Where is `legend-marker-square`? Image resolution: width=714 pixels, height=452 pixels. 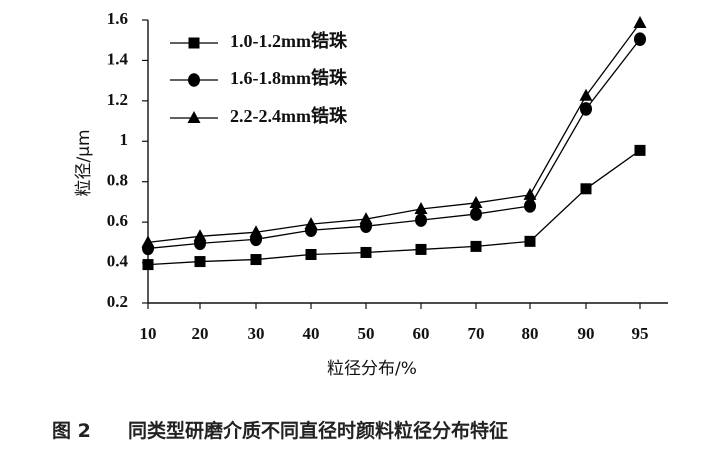
legend-marker-square is located at coordinates (194, 43).